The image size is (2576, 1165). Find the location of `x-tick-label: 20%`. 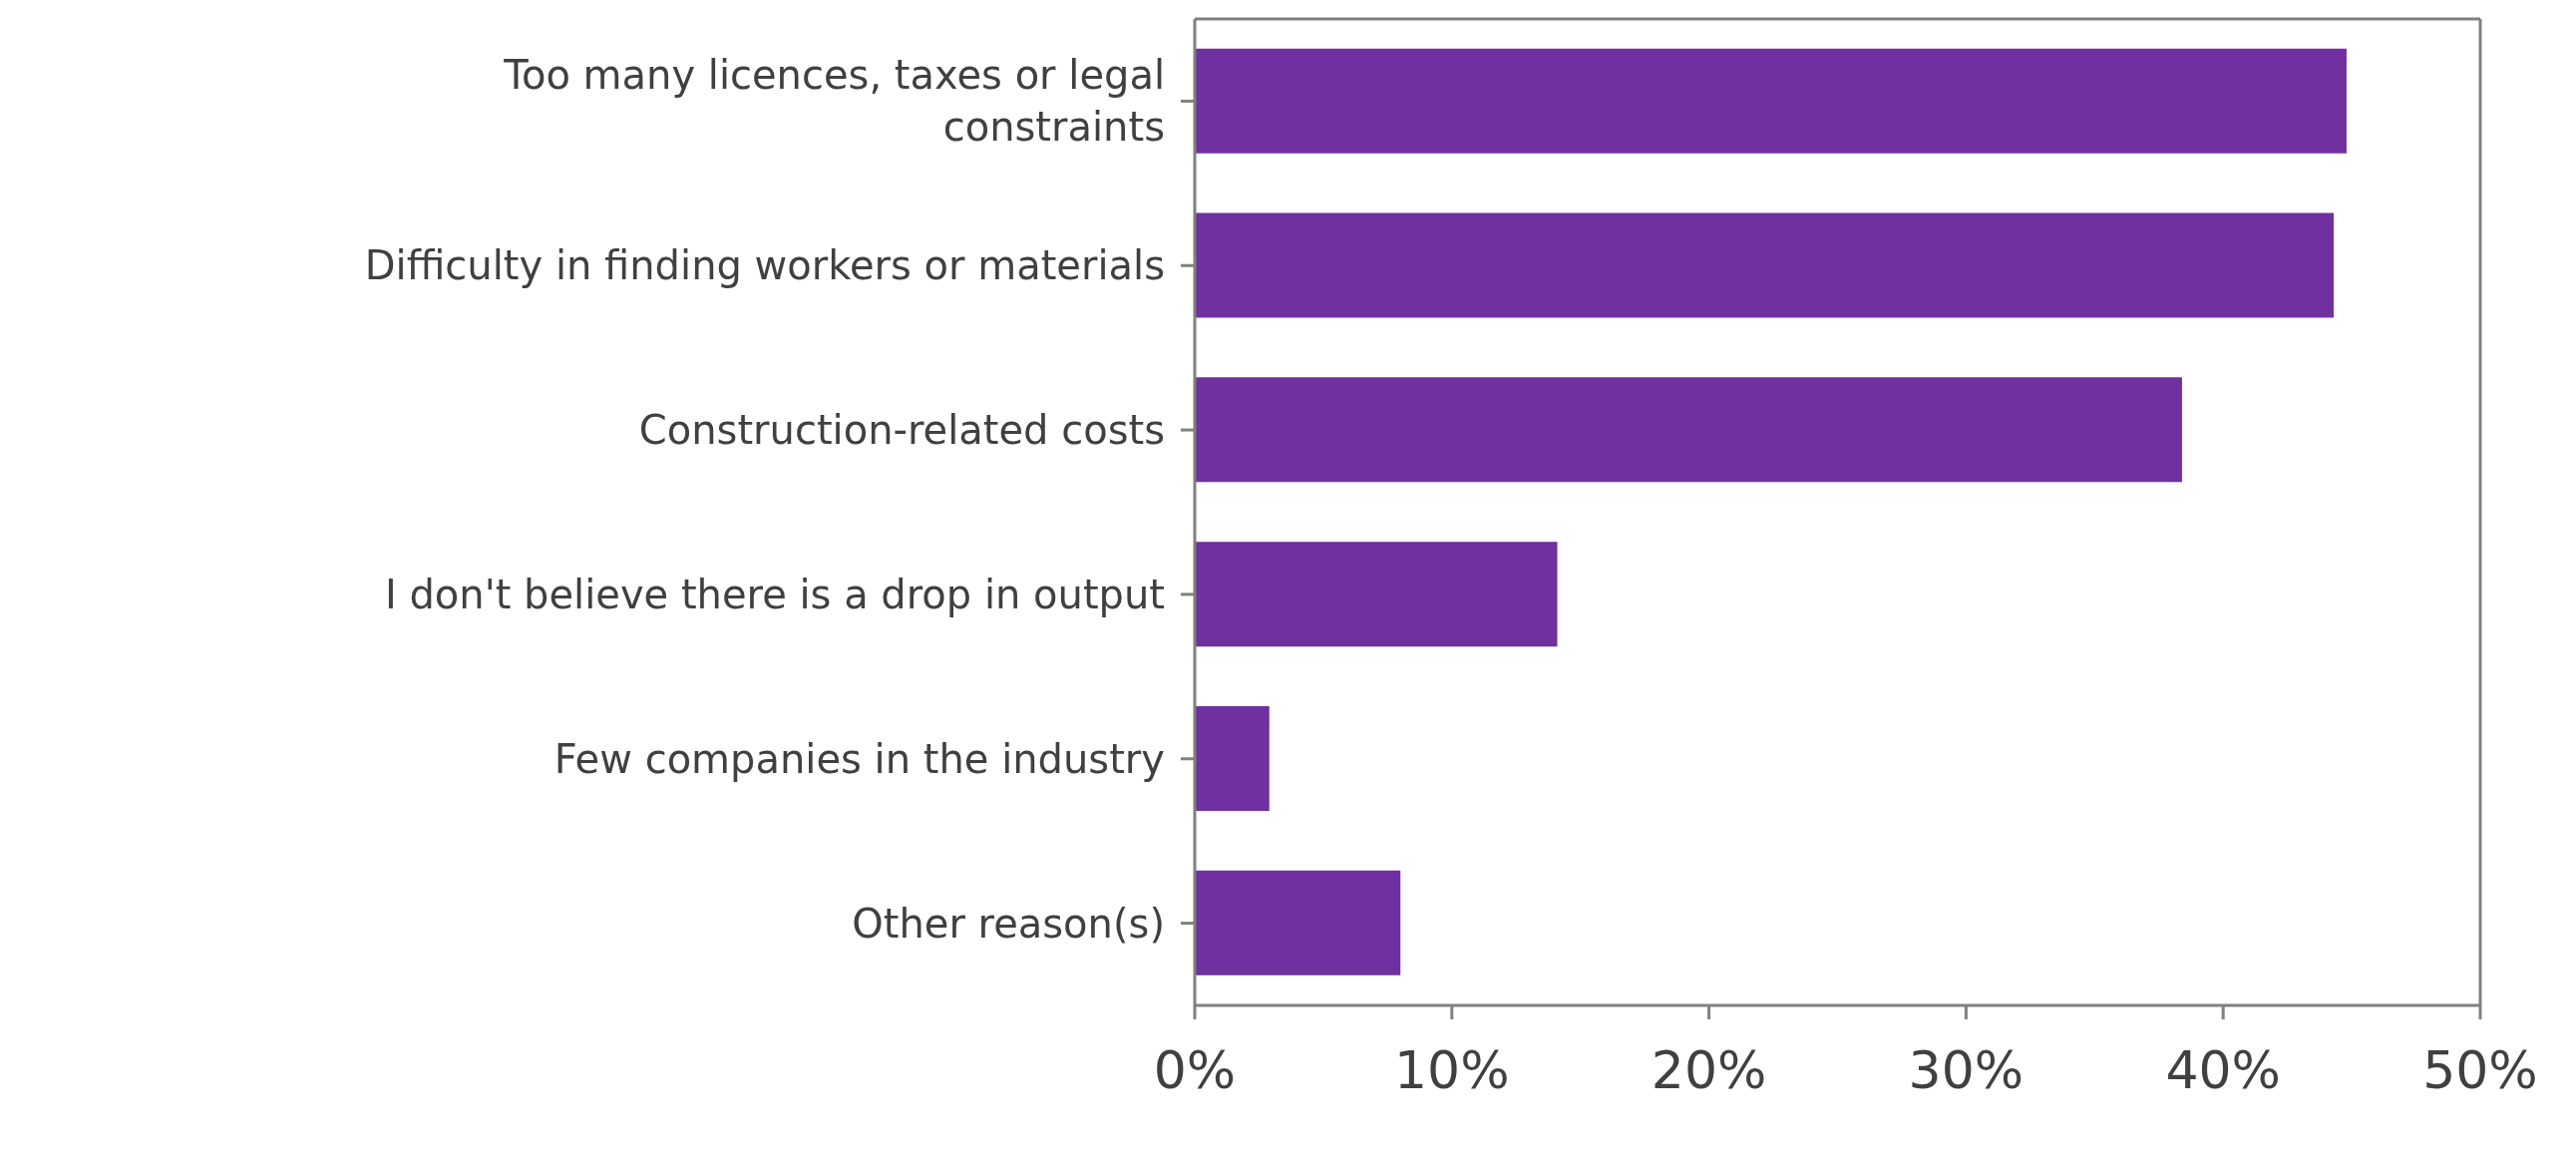

x-tick-label: 20% is located at coordinates (1709, 1069).